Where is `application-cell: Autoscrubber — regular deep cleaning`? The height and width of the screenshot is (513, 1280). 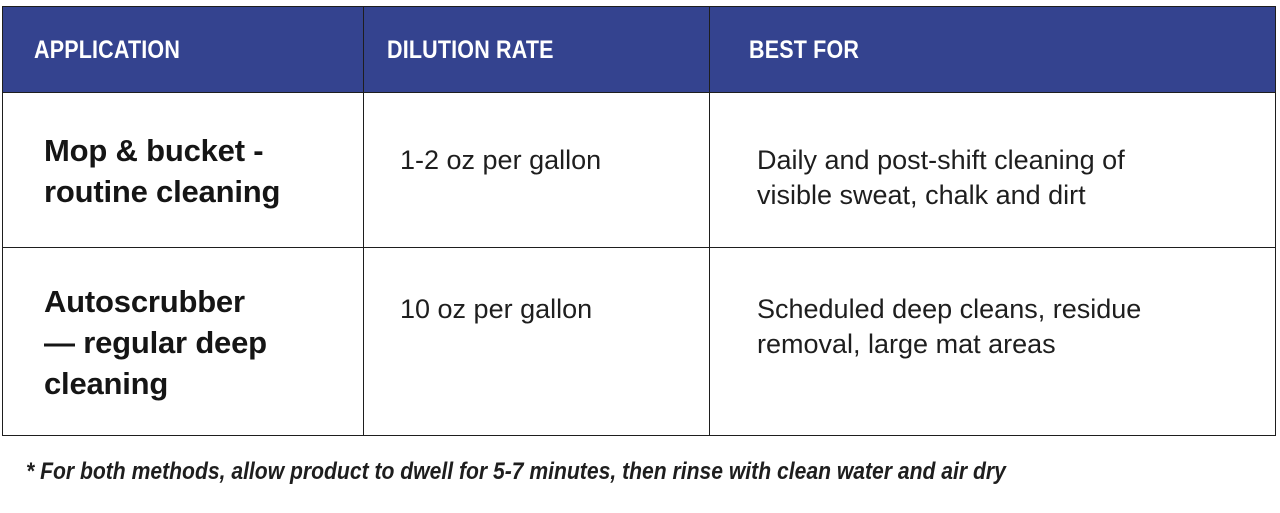 application-cell: Autoscrubber — regular deep cleaning is located at coordinates (183, 341).